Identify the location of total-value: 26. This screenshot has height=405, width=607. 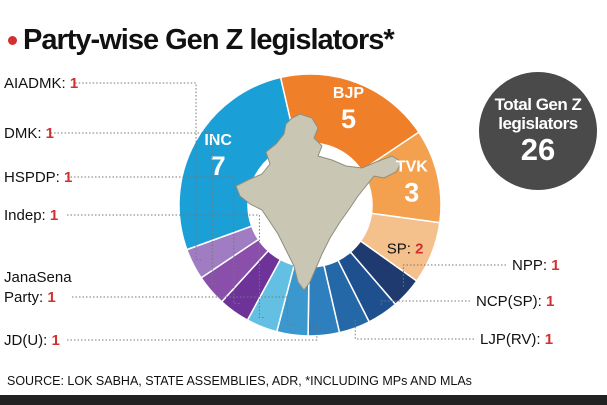
(538, 149).